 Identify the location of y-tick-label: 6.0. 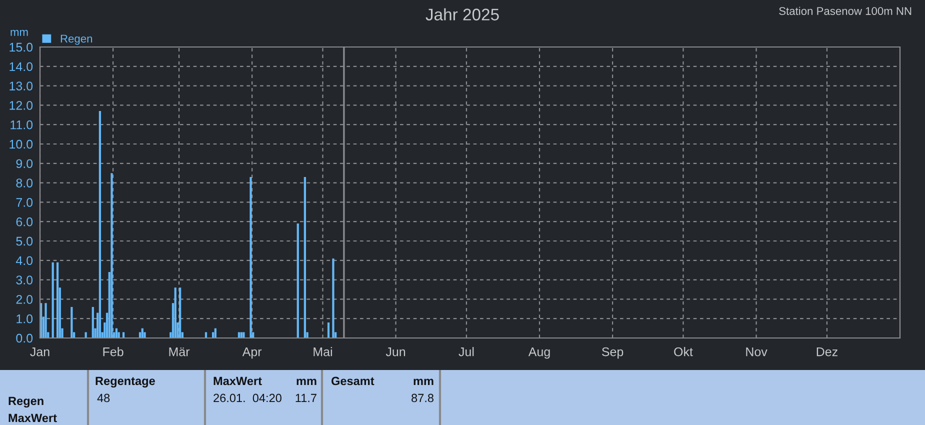
(24, 221).